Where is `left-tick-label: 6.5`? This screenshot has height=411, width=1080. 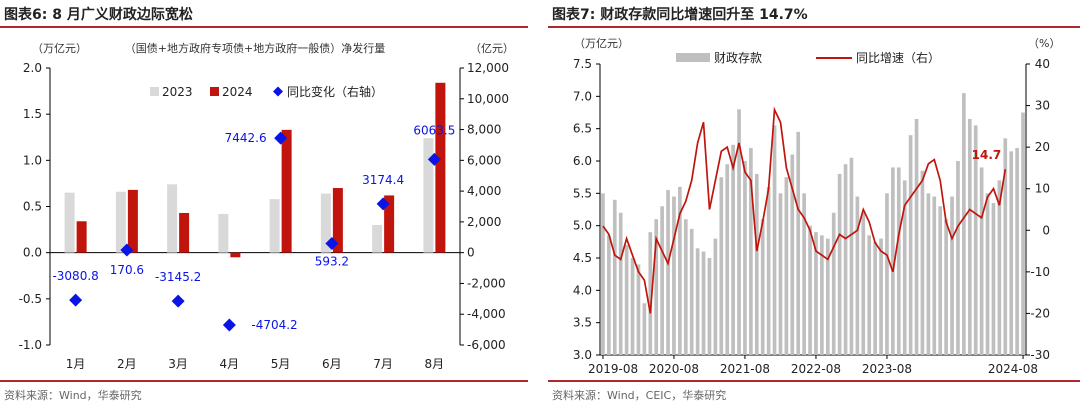
left-tick-label: 6.5 is located at coordinates (582, 129).